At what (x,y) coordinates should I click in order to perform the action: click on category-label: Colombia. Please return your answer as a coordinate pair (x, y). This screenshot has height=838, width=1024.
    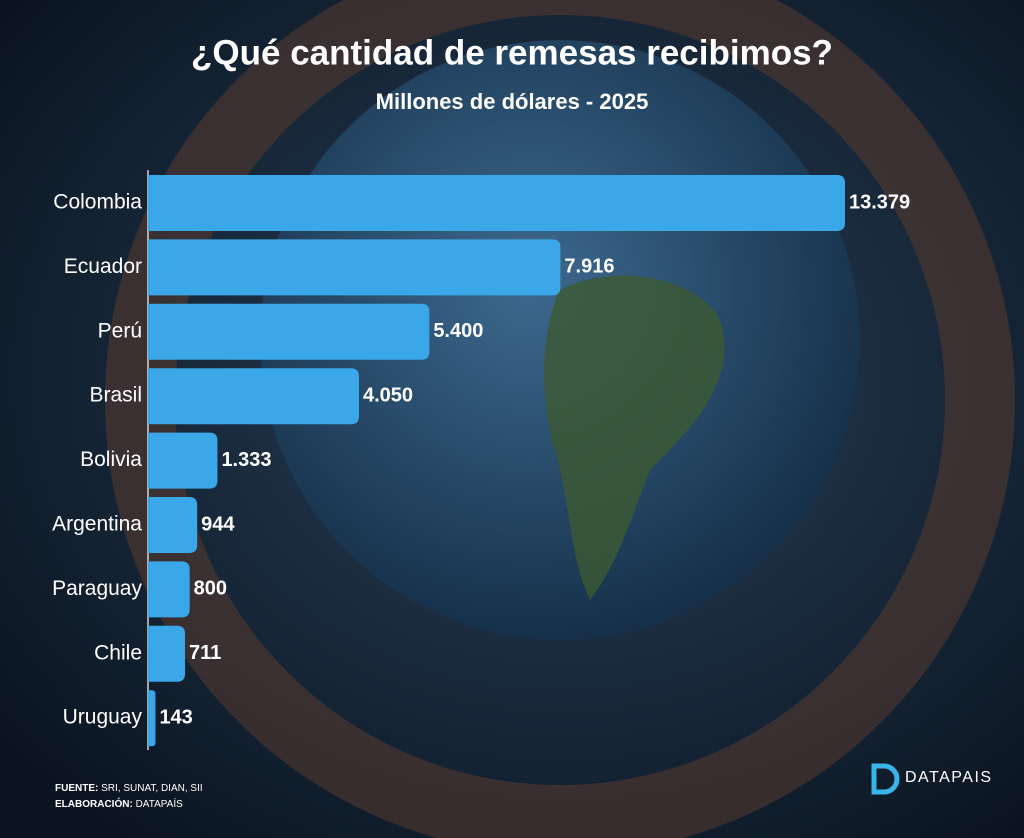
    Looking at the image, I should click on (97, 202).